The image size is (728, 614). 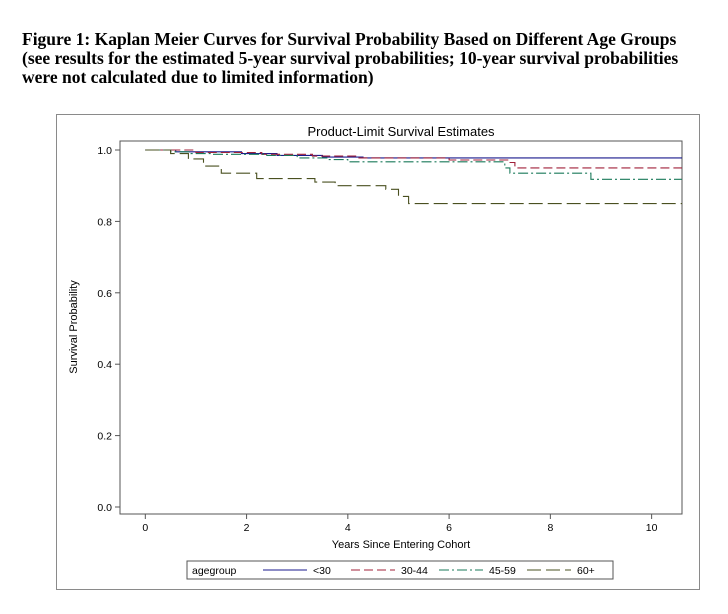 I want to click on survival-curves, so click(x=413, y=177).